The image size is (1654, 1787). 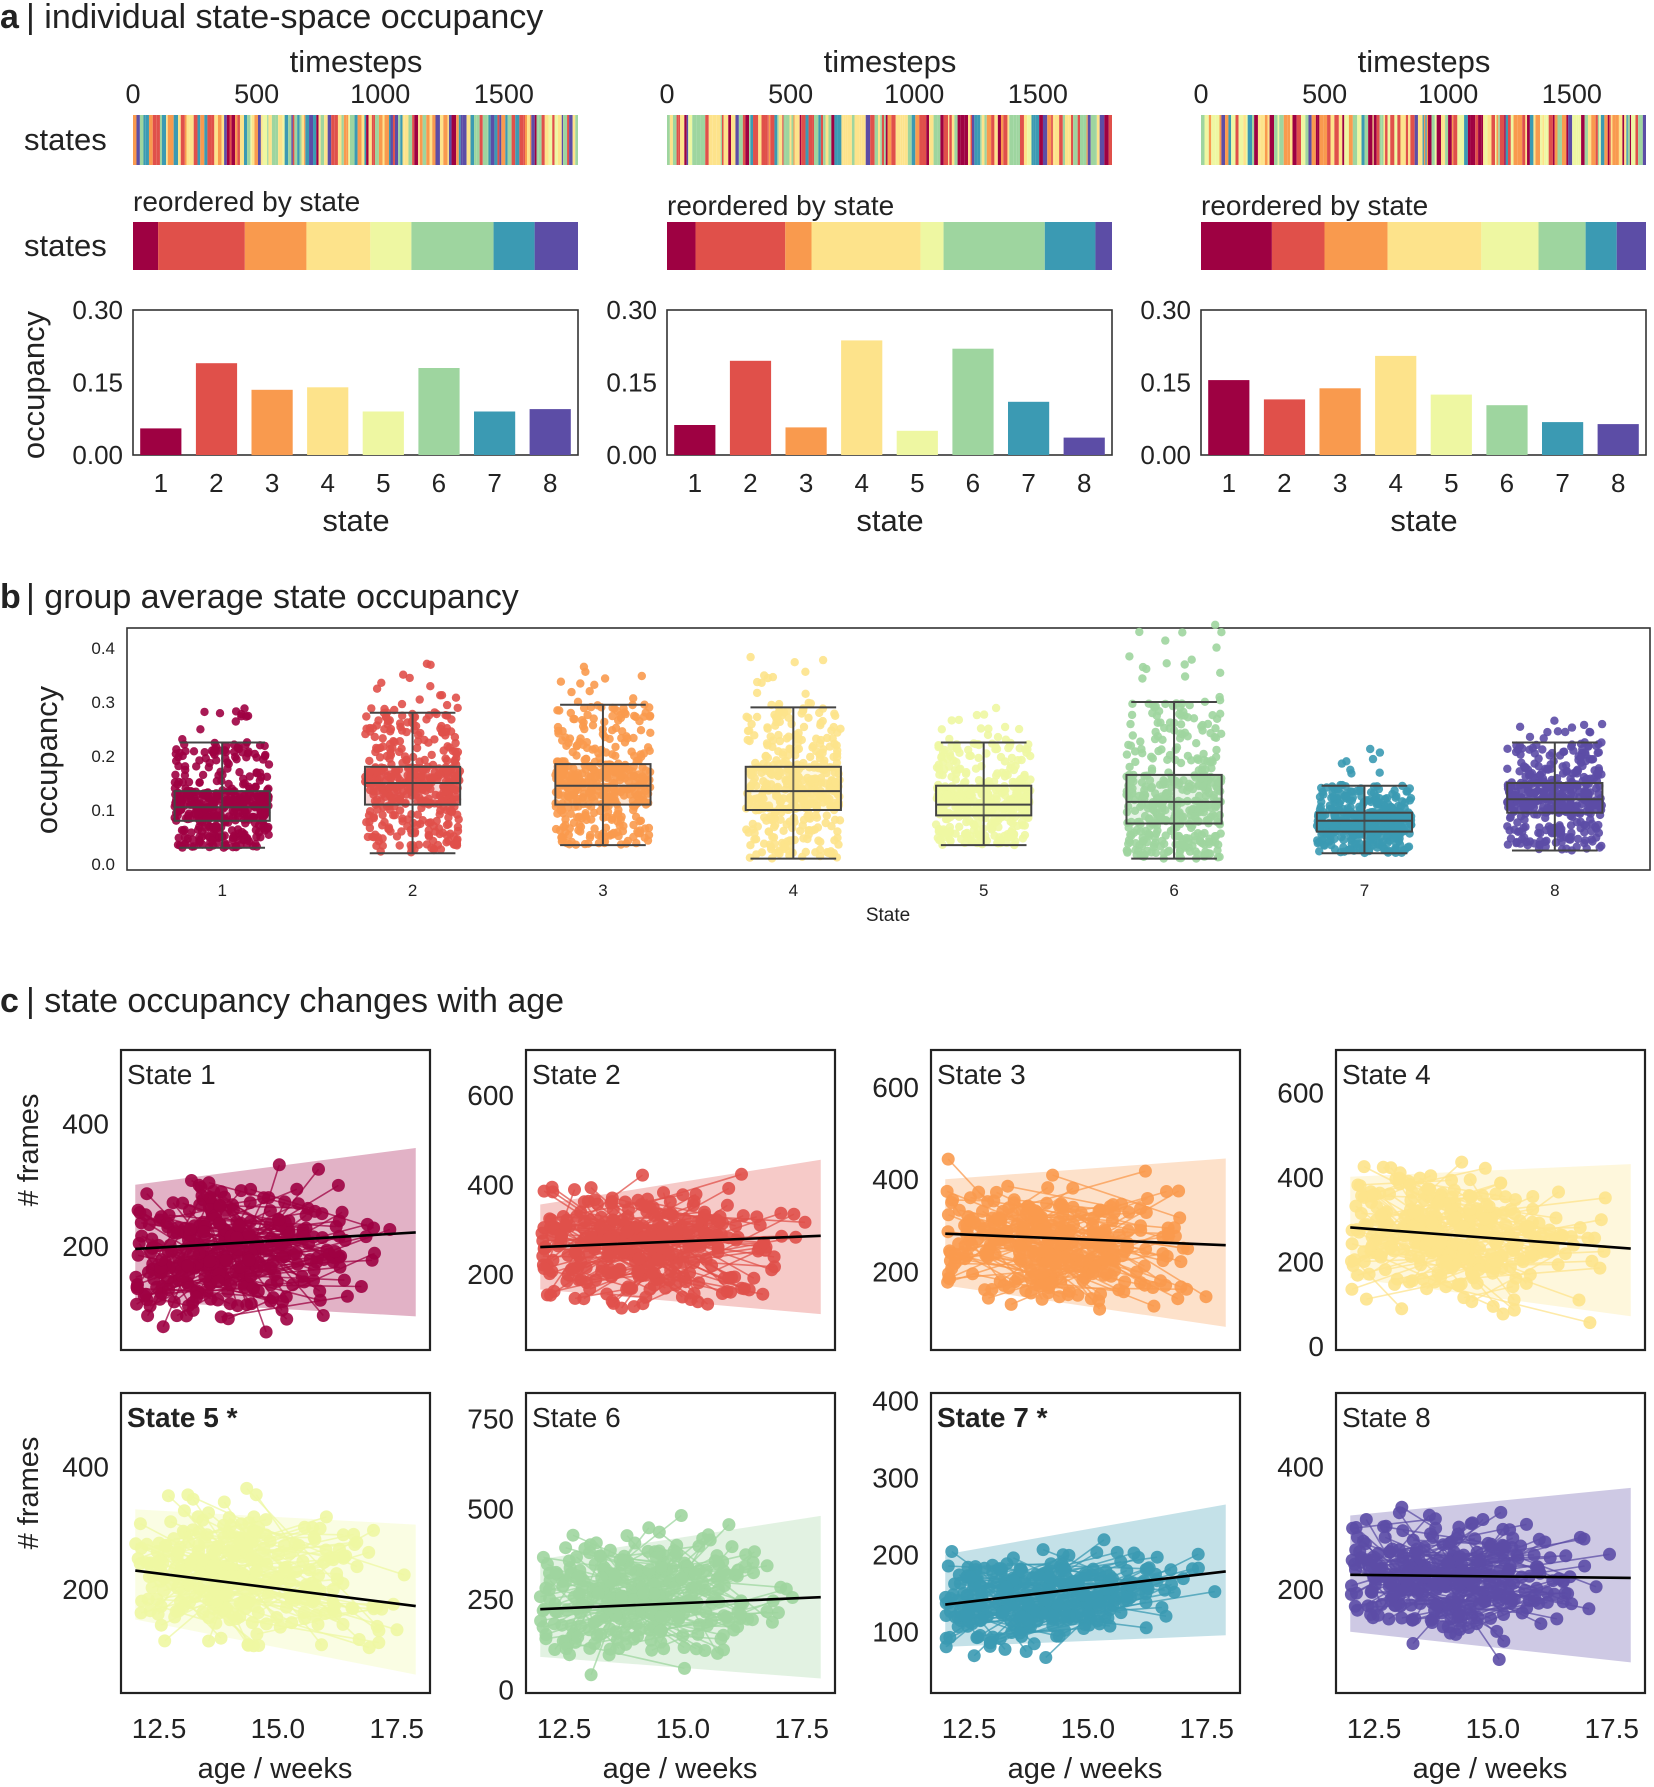 What do you see at coordinates (275, 1241) in the screenshot?
I see `regression-line` at bounding box center [275, 1241].